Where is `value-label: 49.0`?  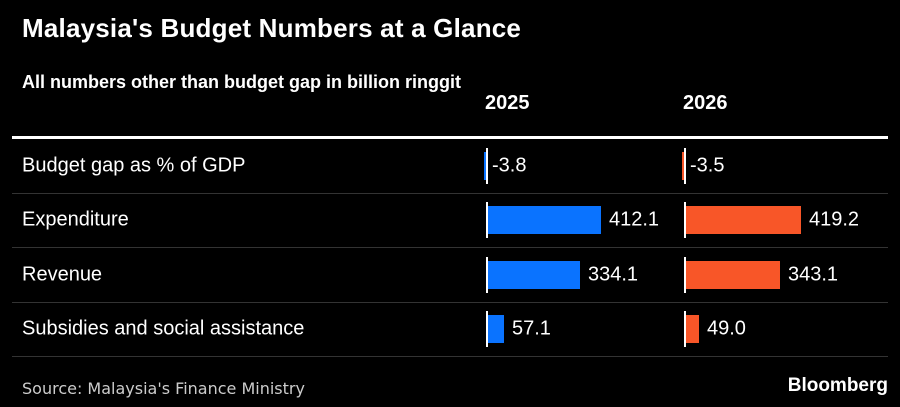
value-label: 49.0 is located at coordinates (726, 328).